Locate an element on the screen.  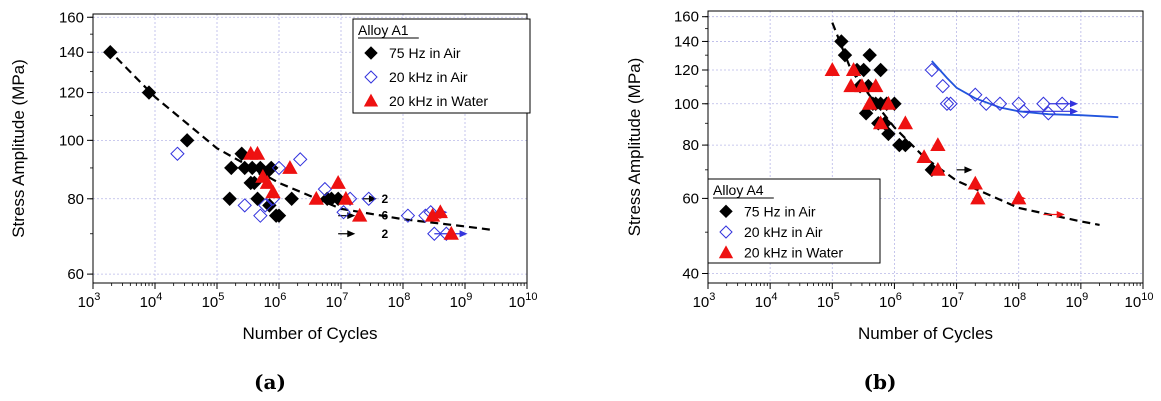
chart-b-x-tick-label: 10⁹ is located at coordinates (1076, 301).